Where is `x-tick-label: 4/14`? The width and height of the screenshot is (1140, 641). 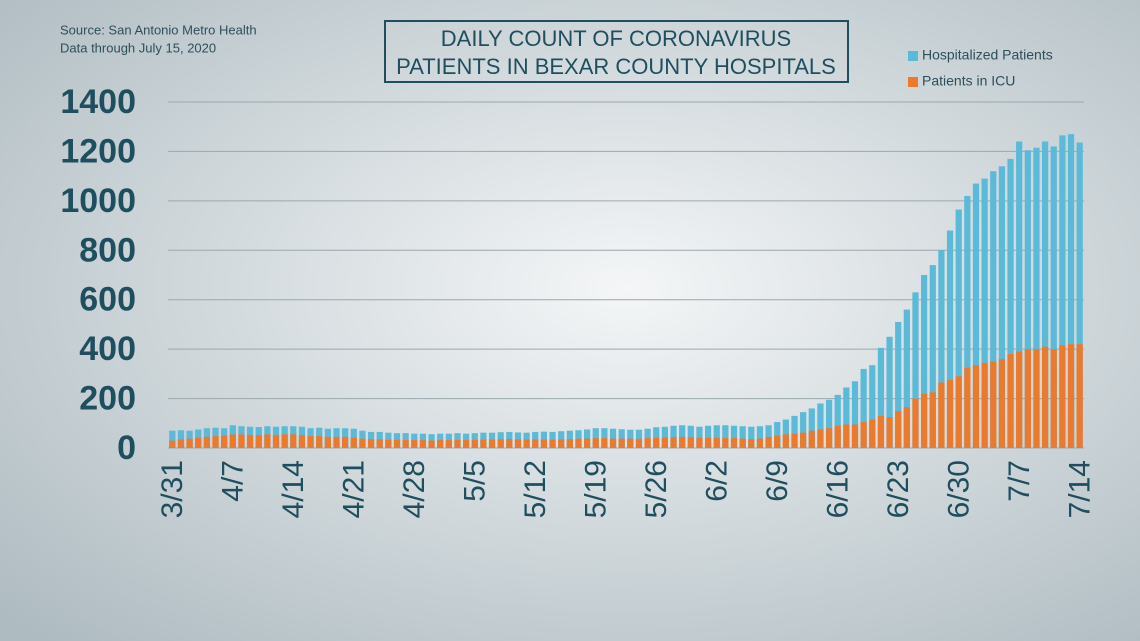
x-tick-label: 4/14 is located at coordinates (293, 489).